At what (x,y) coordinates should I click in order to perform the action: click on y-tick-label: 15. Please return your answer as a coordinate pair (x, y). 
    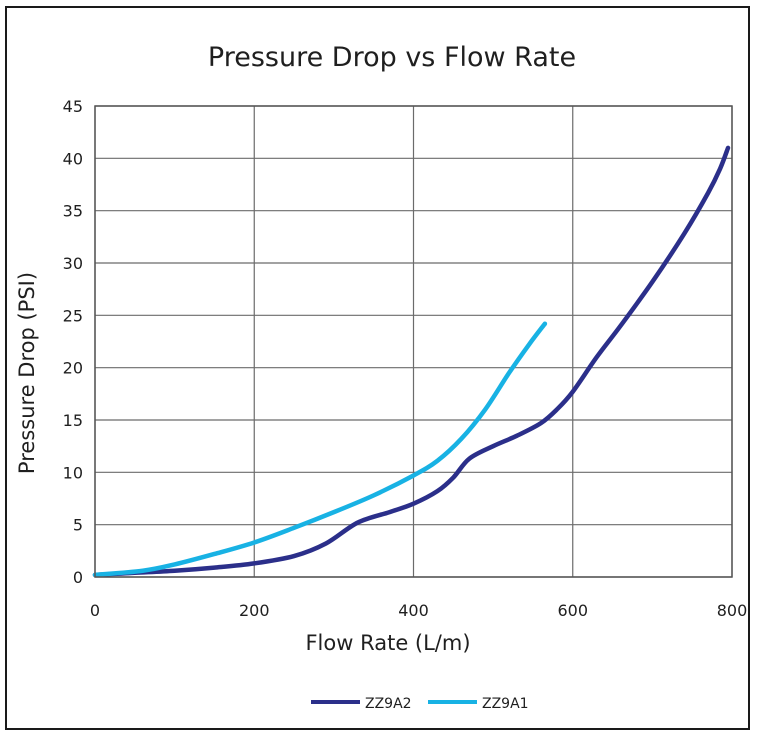
    Looking at the image, I should click on (73, 420).